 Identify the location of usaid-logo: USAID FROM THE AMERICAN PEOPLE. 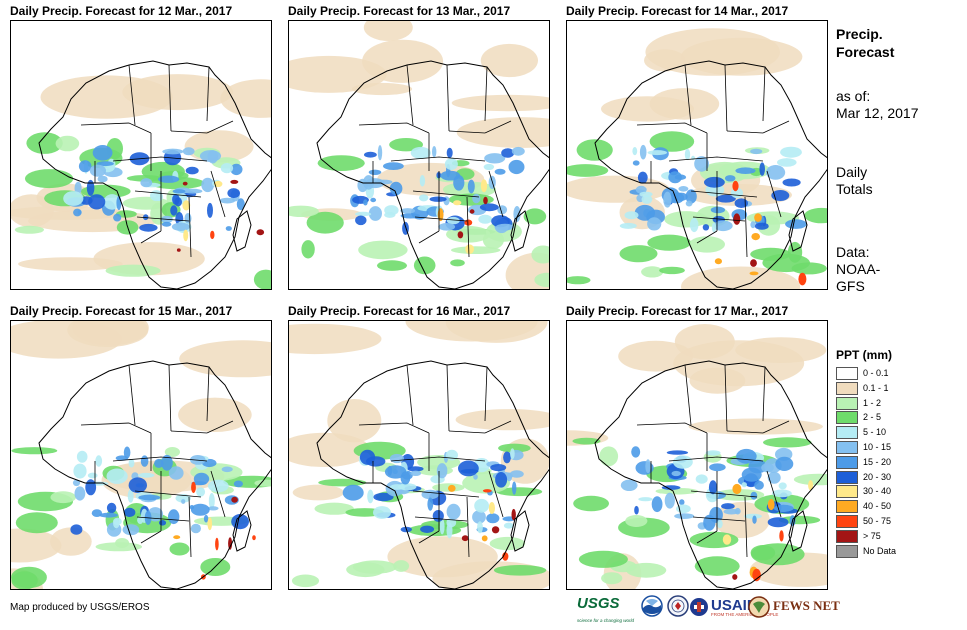
(733, 607).